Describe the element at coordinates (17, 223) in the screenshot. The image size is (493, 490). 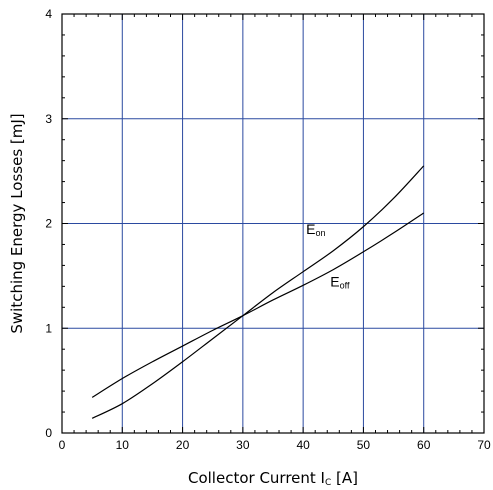
I see `y-axis-title: Switching Energy Losses [mJ]` at that location.